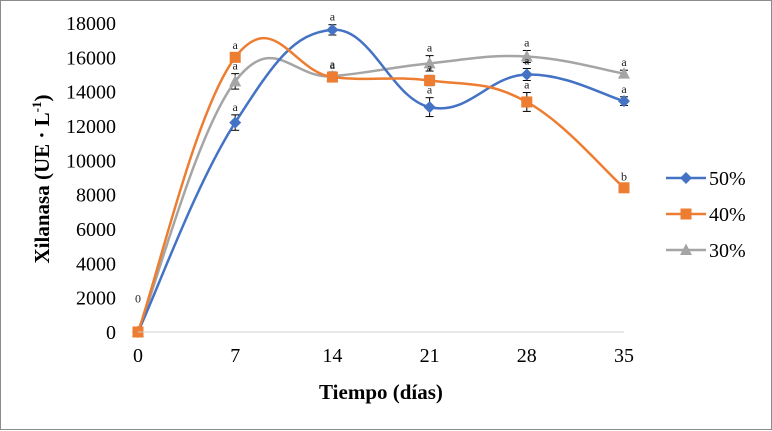 The image size is (772, 431). What do you see at coordinates (727, 215) in the screenshot?
I see `legend-label: 40%` at bounding box center [727, 215].